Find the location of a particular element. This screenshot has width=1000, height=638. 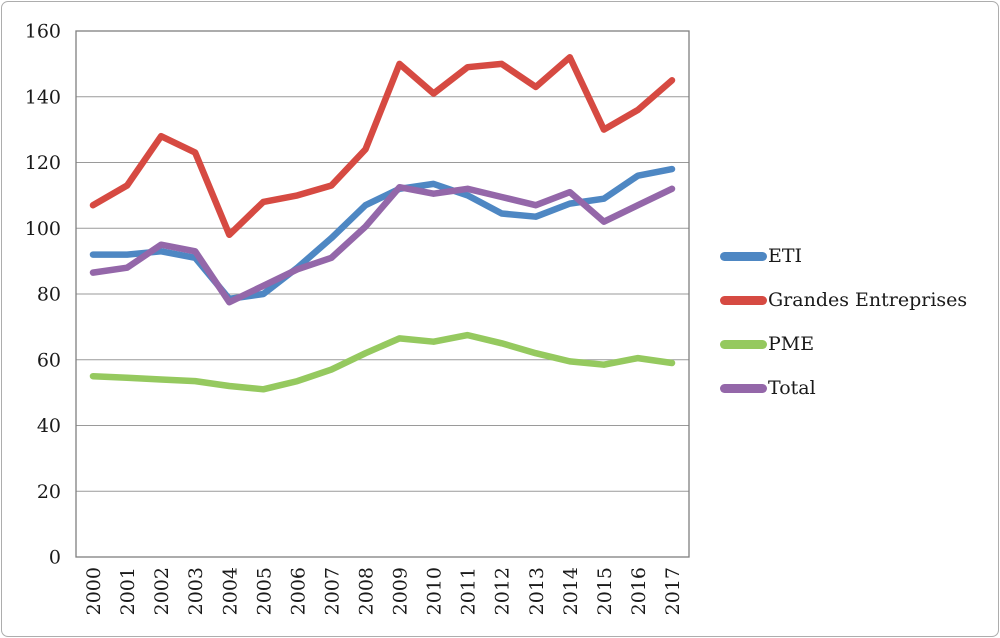

x-tick-label: 2005 is located at coordinates (264, 591).